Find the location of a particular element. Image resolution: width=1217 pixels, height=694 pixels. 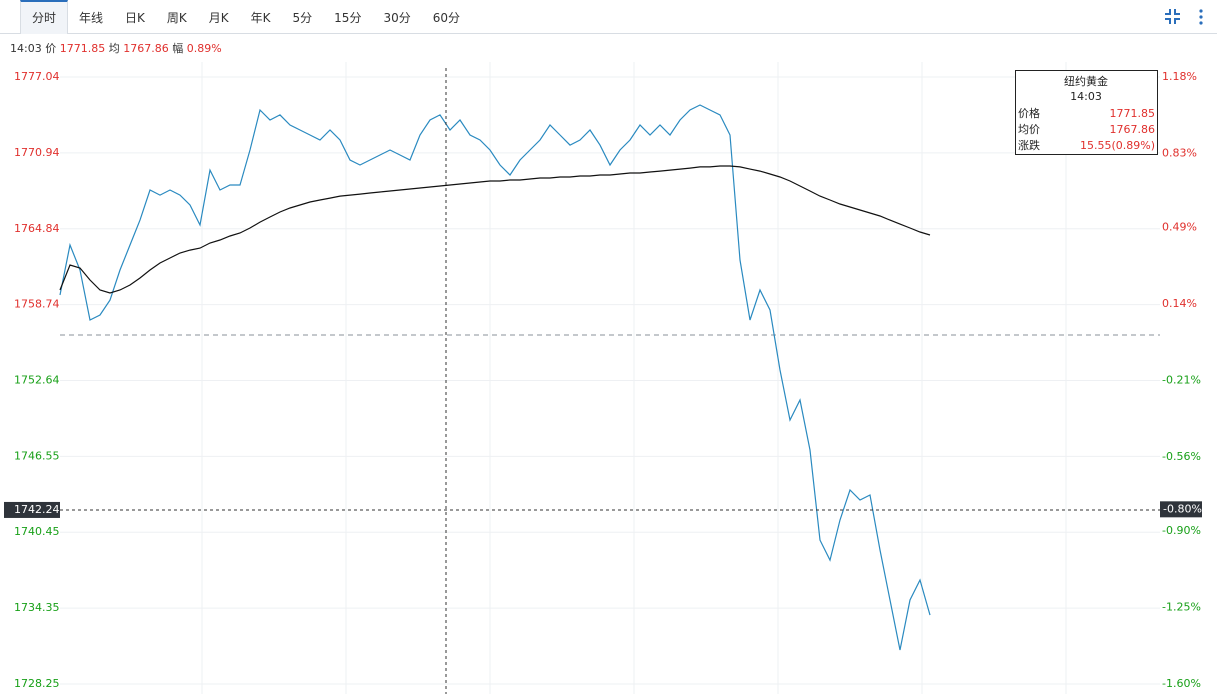

y2-tick-label: 0.83% is located at coordinates (1179, 152).